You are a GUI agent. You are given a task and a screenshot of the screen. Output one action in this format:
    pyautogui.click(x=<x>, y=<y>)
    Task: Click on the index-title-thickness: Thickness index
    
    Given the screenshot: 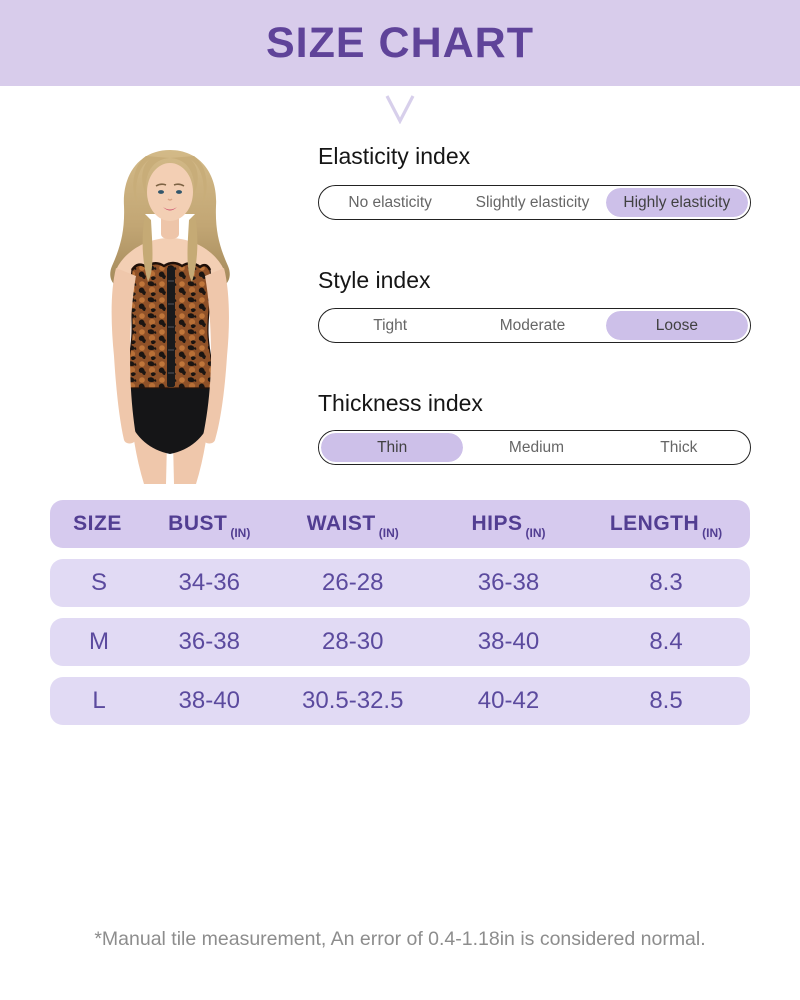 What is the action you would take?
    pyautogui.click(x=400, y=403)
    